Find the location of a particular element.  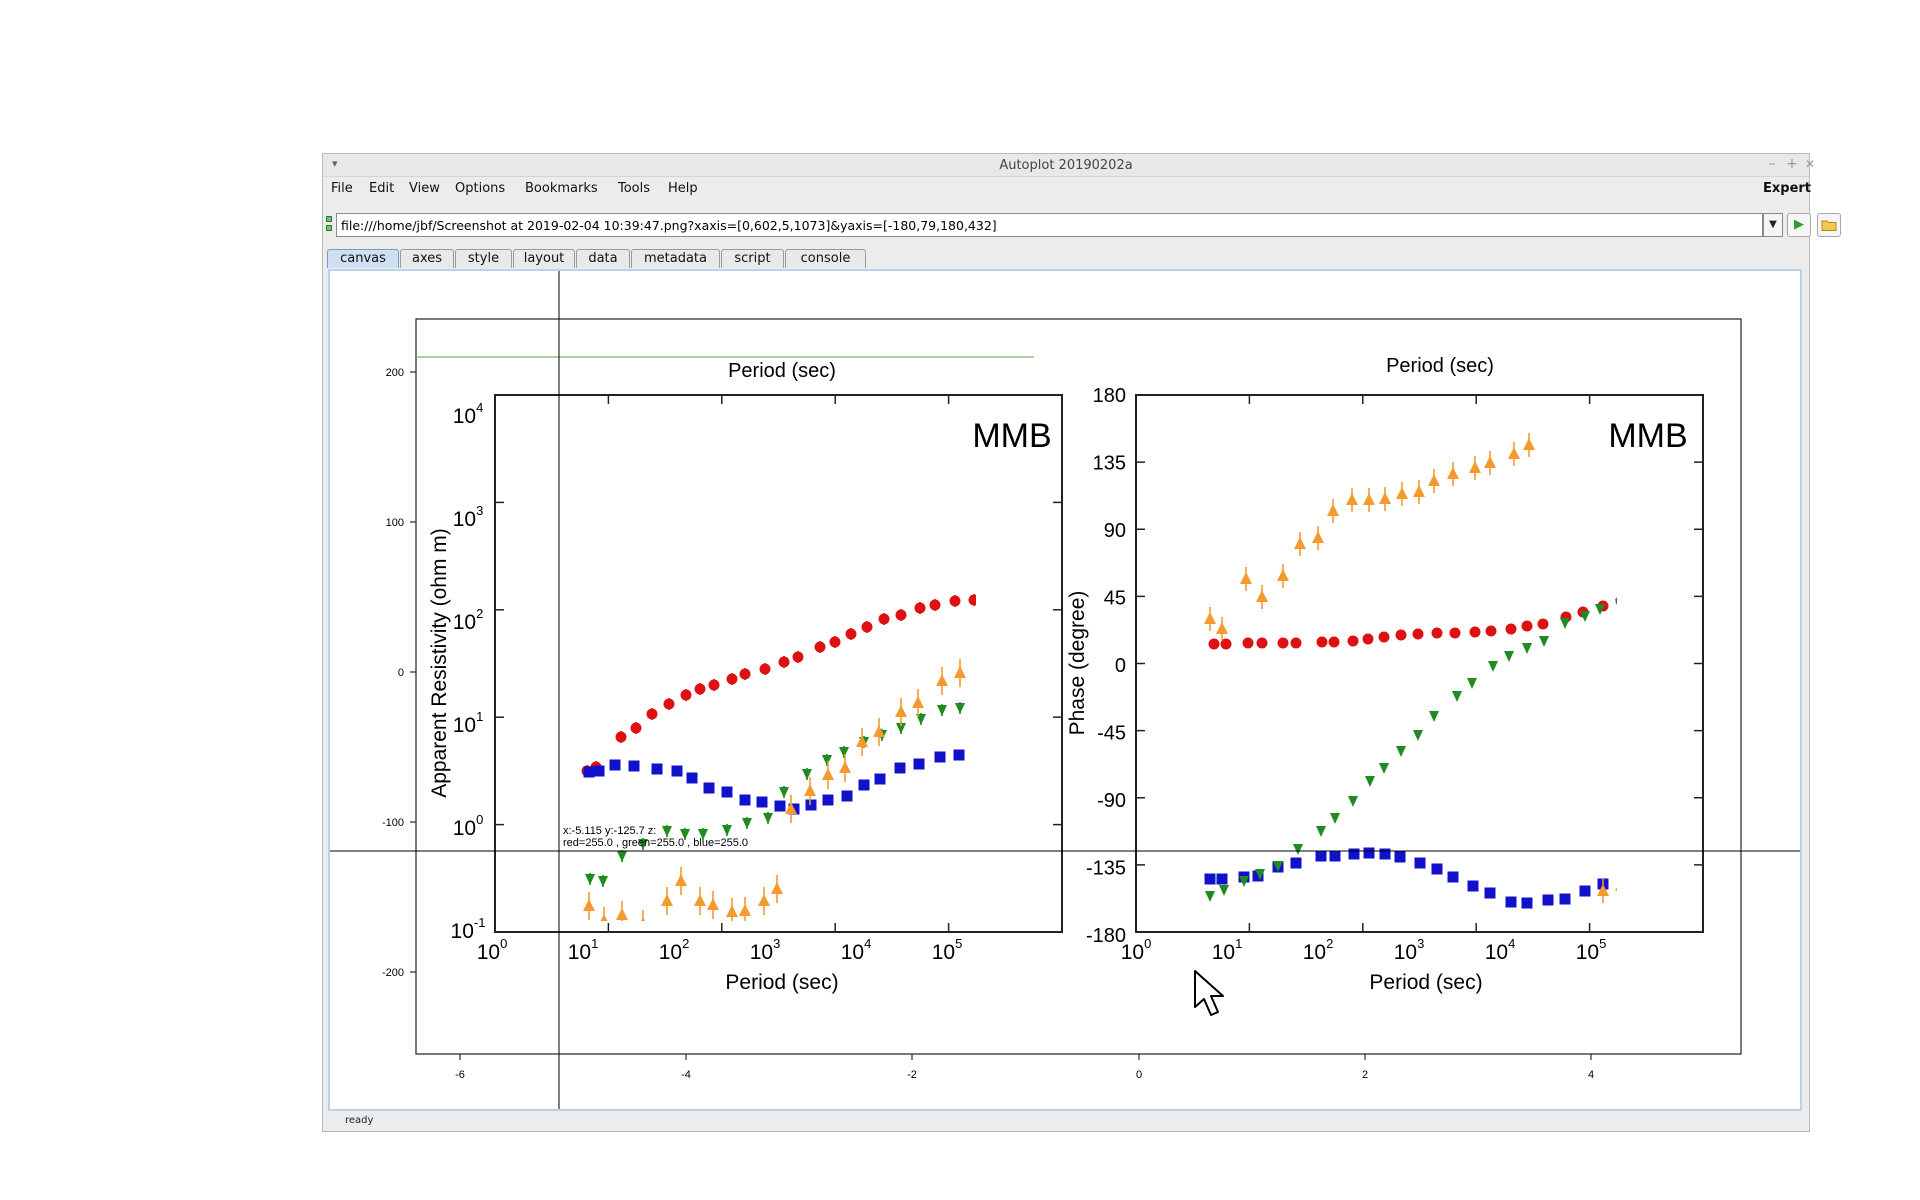

menu-tools: Tools is located at coordinates (634, 188).